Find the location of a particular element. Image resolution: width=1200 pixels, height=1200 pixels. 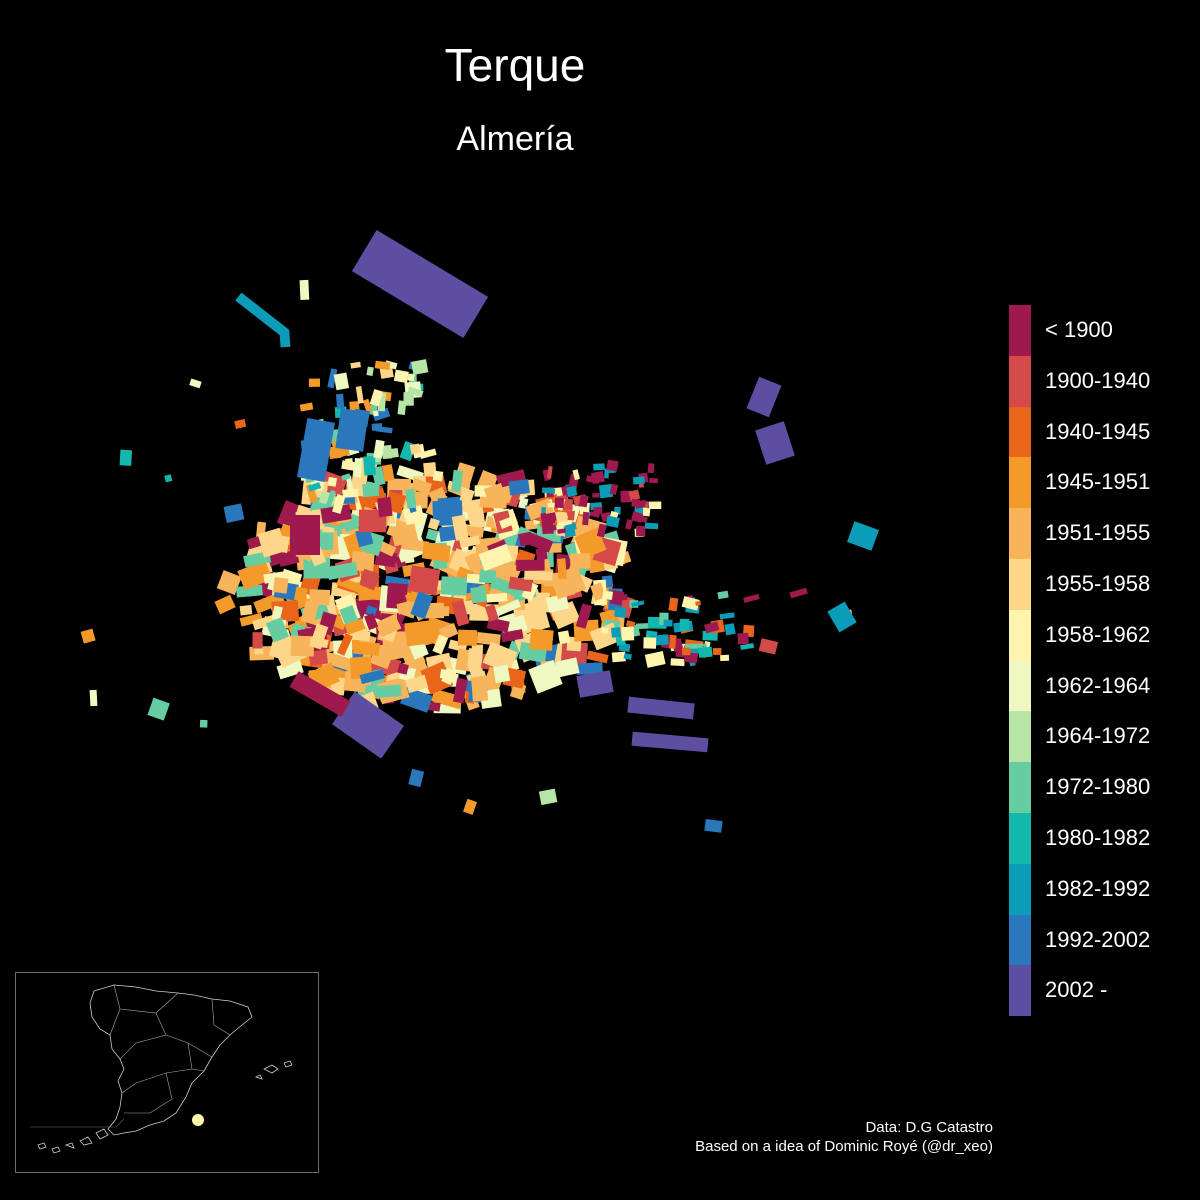

legend-label: 1900-1940 is located at coordinates (1098, 380).